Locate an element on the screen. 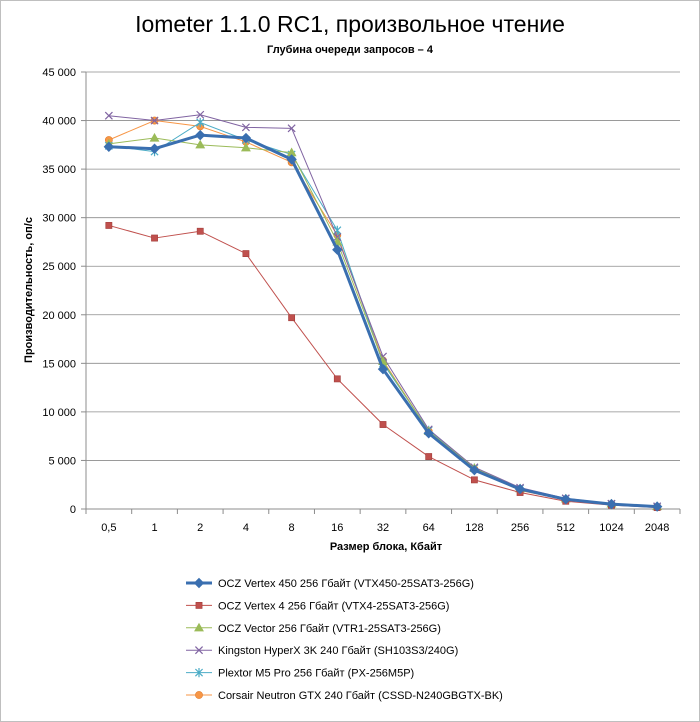 The height and width of the screenshot is (722, 700). x-tick-label: 128 is located at coordinates (474, 528).